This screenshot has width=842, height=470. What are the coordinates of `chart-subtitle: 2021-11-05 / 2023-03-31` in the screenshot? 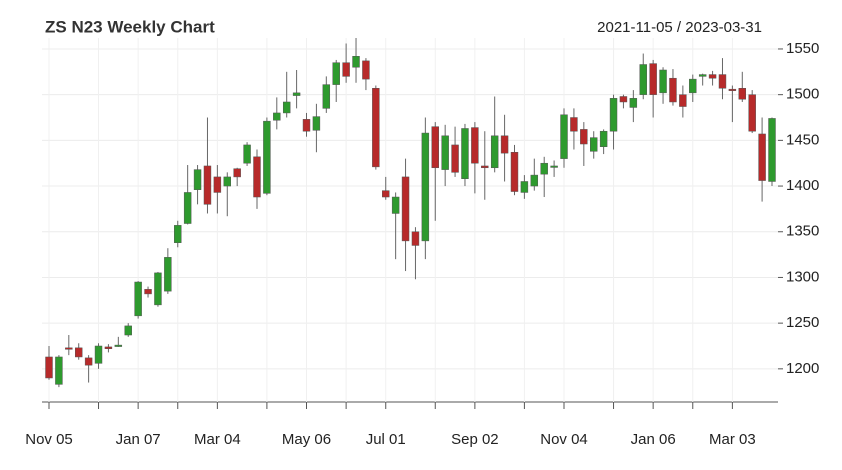 It's located at (679, 27).